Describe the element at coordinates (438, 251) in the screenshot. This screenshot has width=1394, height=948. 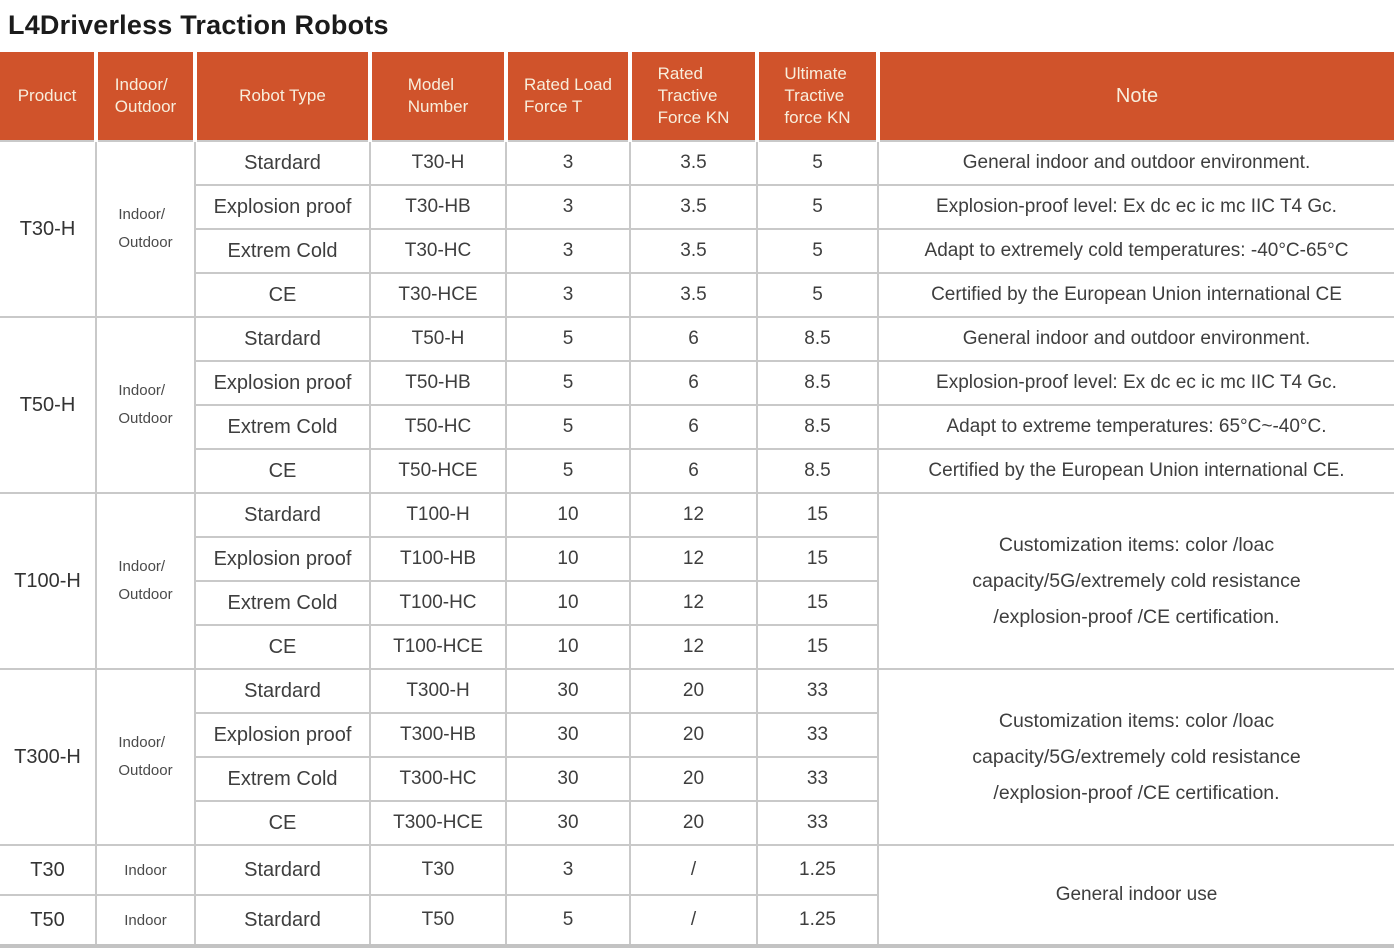
I see `model-number-cell: T30-HC` at that location.